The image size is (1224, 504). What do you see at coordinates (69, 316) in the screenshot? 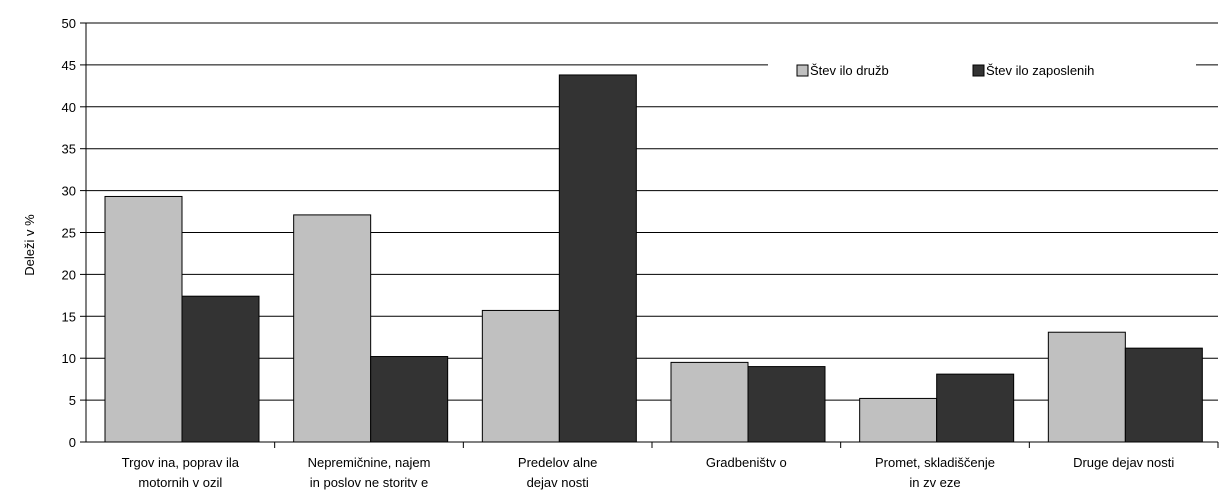
I see `y-tick-label: 15` at bounding box center [69, 316].